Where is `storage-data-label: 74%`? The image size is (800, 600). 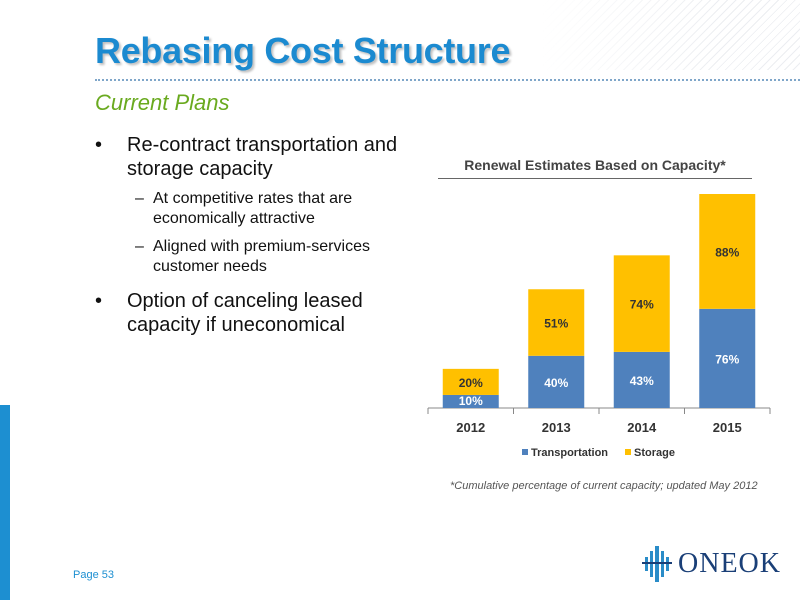 storage-data-label: 74% is located at coordinates (642, 305).